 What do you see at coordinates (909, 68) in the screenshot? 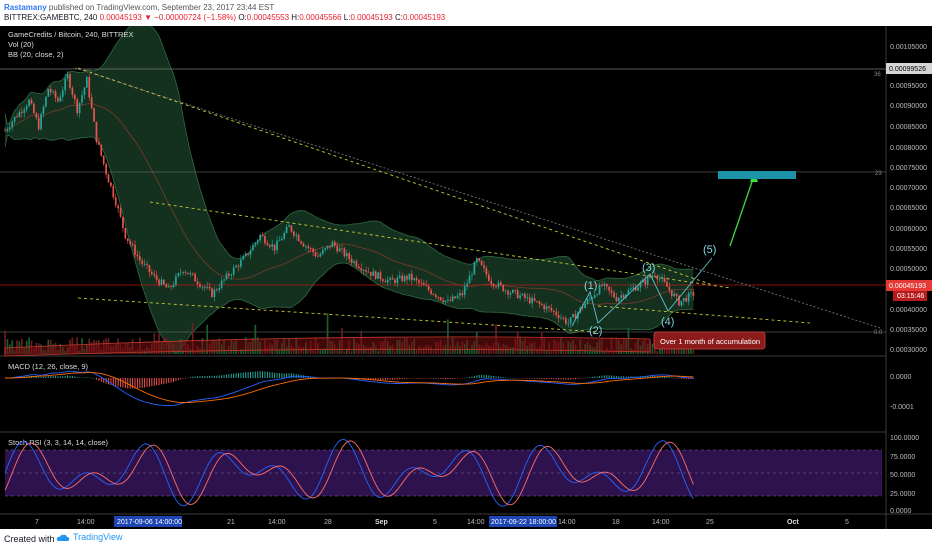
I see `upper-level-badge` at bounding box center [909, 68].